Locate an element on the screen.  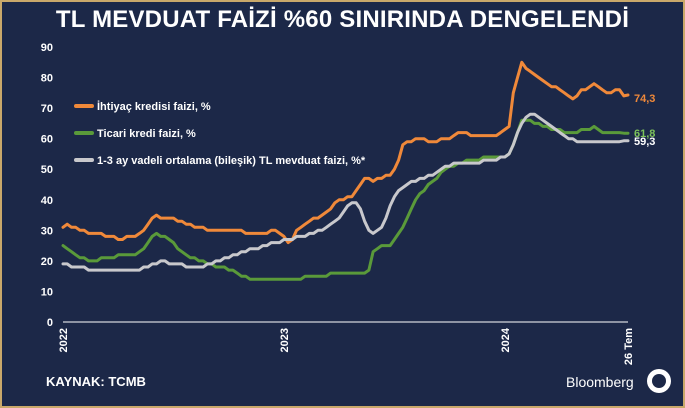
publisher-logo-icon is located at coordinates (659, 381).